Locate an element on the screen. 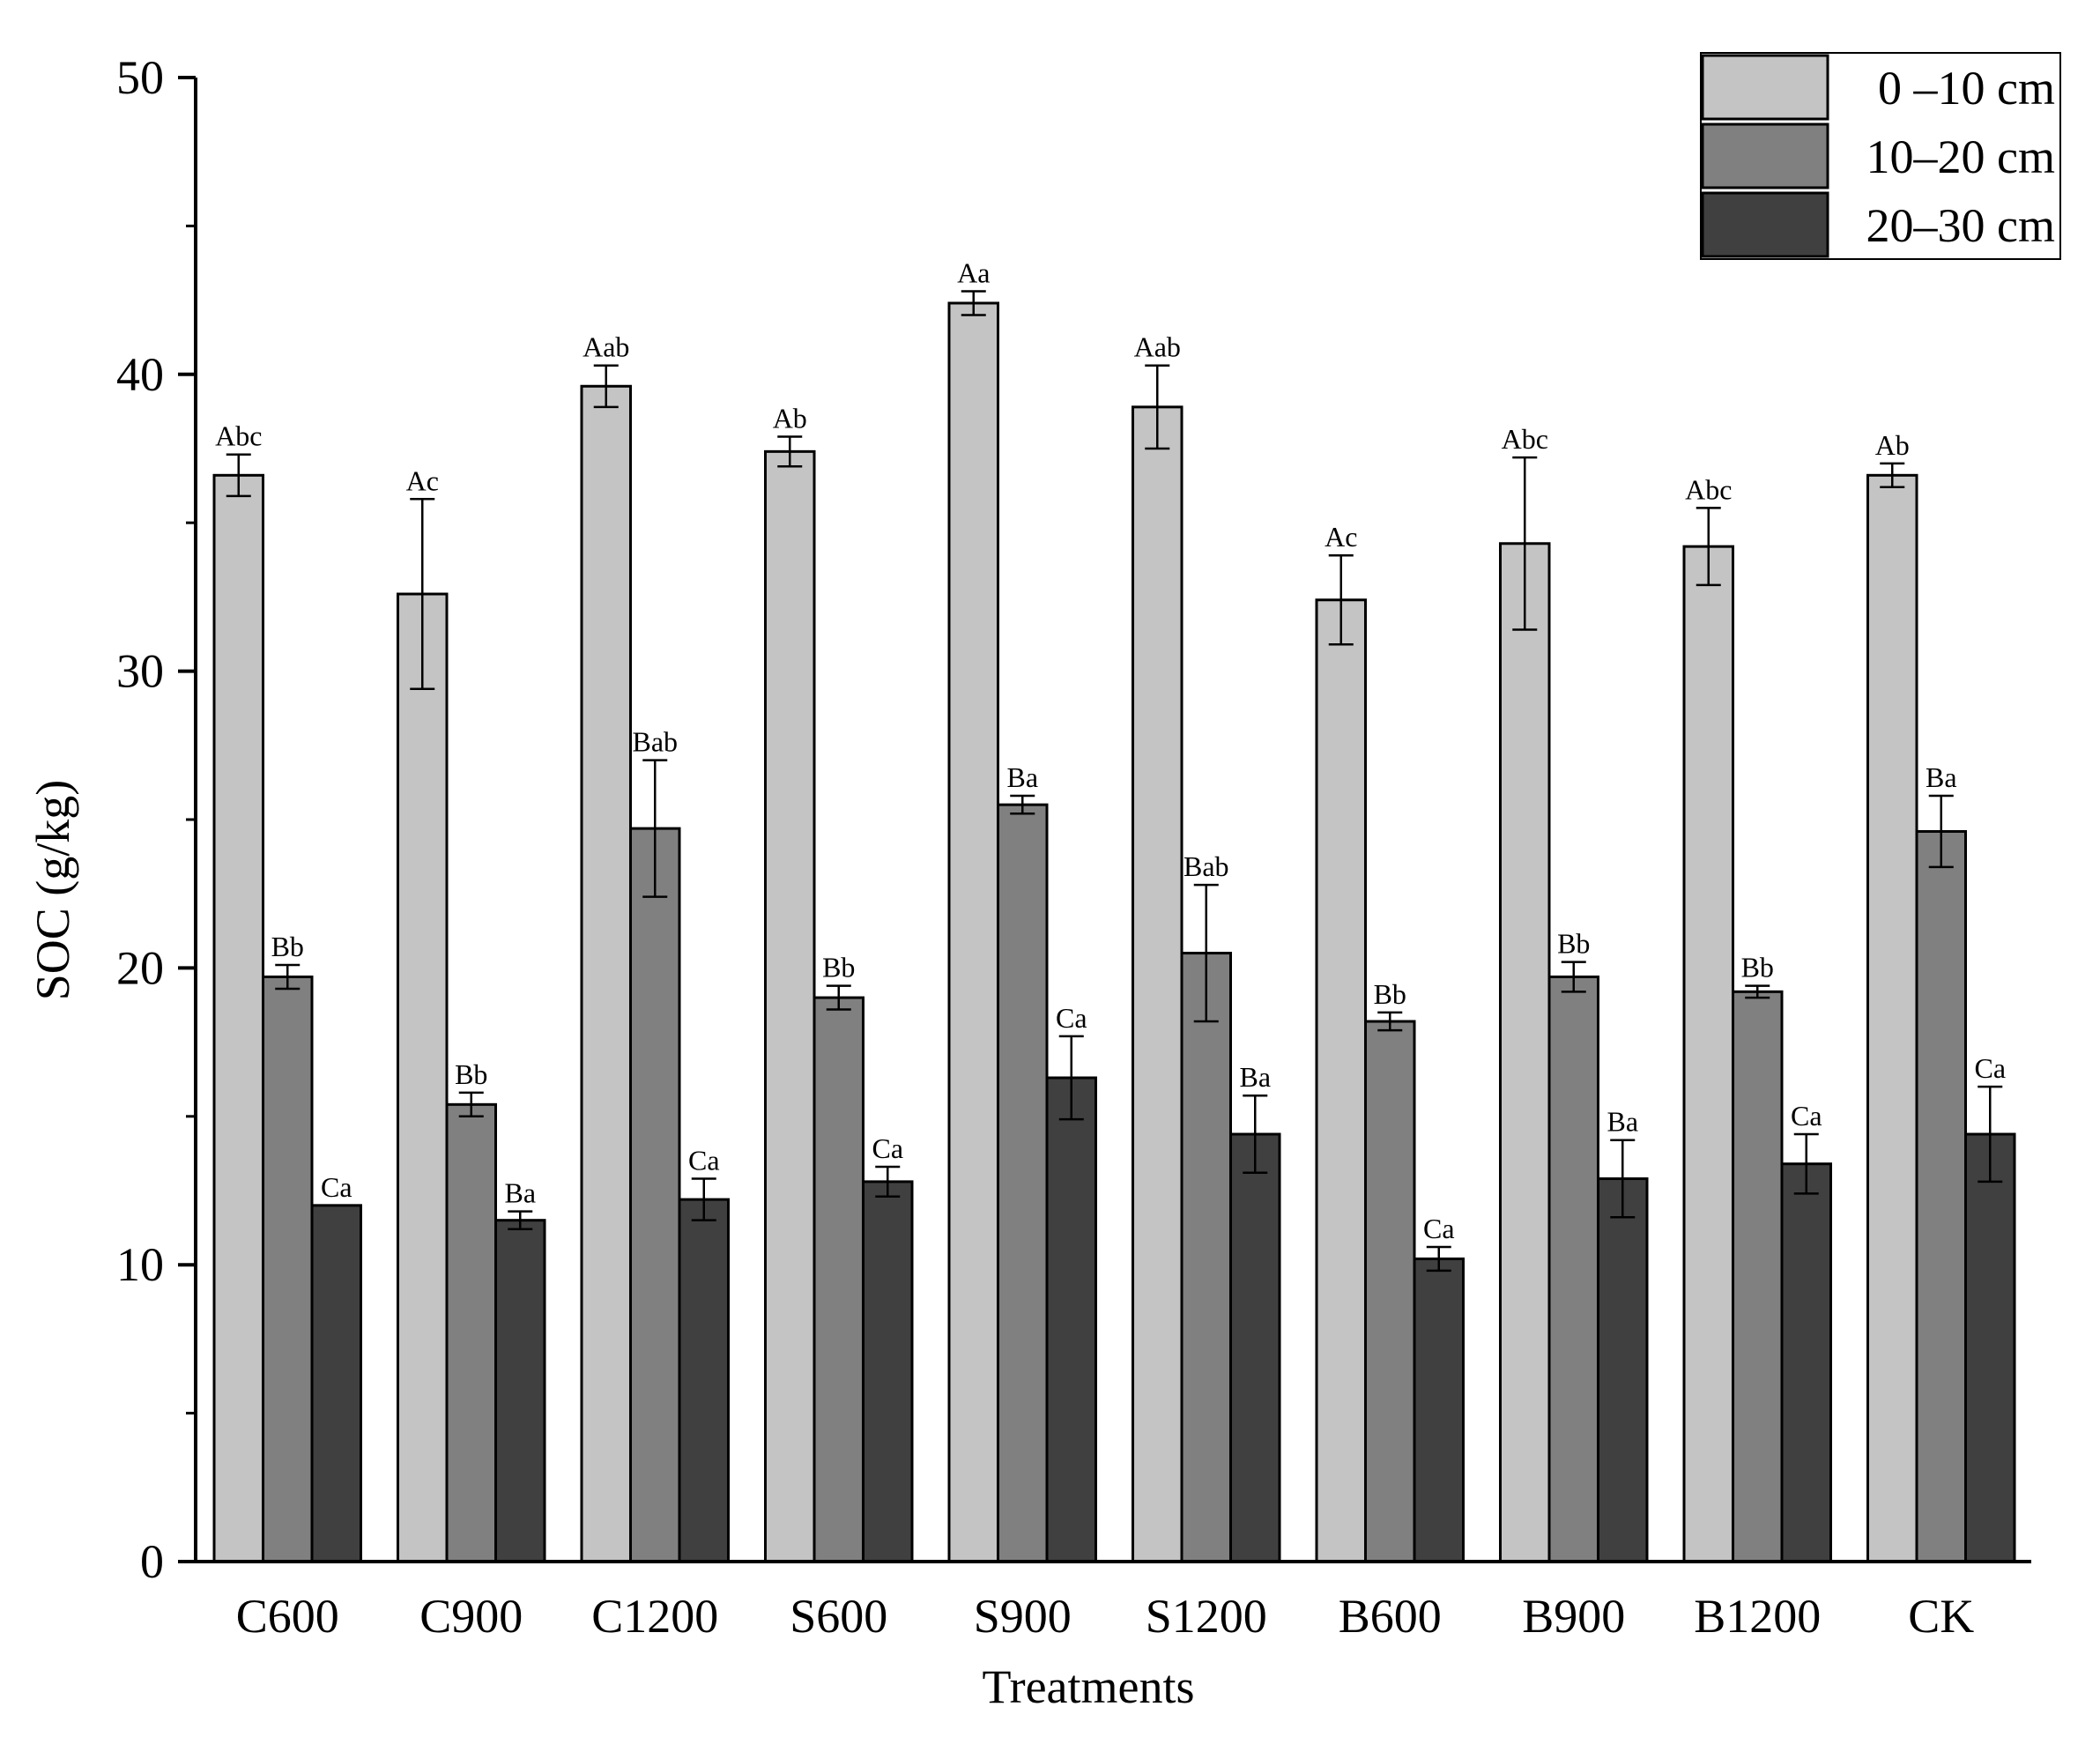 The height and width of the screenshot is (1744, 2100). sig-label-S900-series0: Aa is located at coordinates (974, 272).